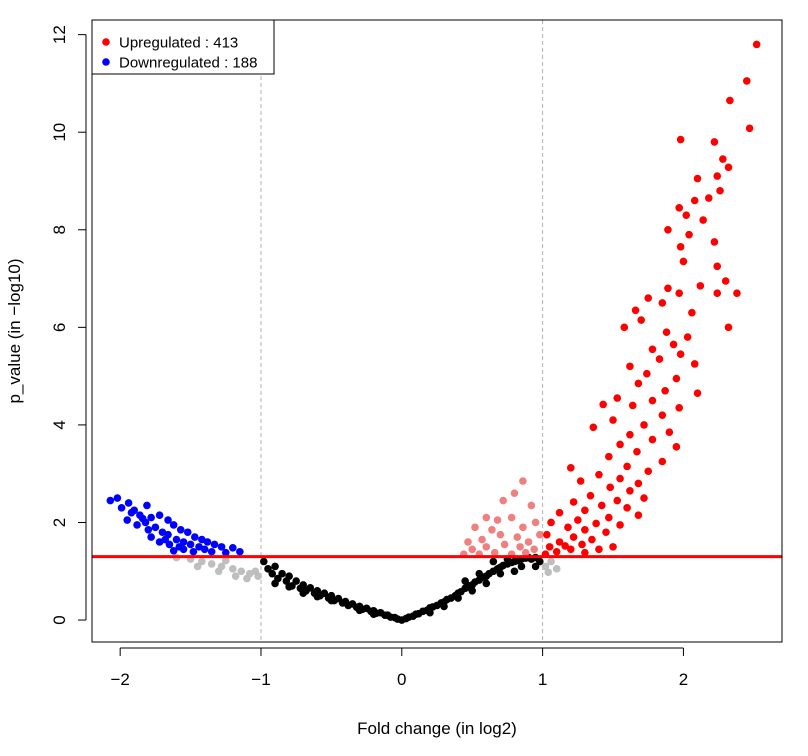 The image size is (808, 756). Describe the element at coordinates (106, 62) in the screenshot. I see `legend-marker-downregulated` at that location.